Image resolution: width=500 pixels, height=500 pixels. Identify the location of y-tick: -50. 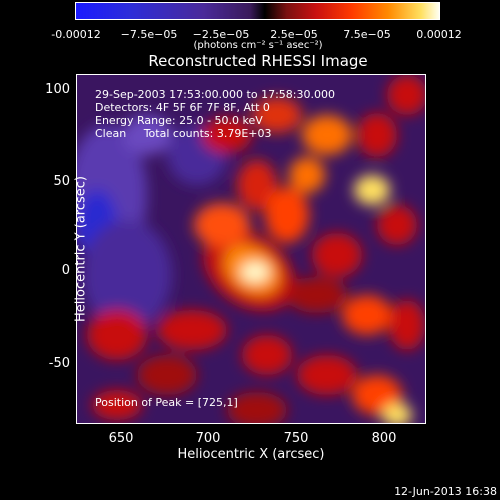
(59, 363).